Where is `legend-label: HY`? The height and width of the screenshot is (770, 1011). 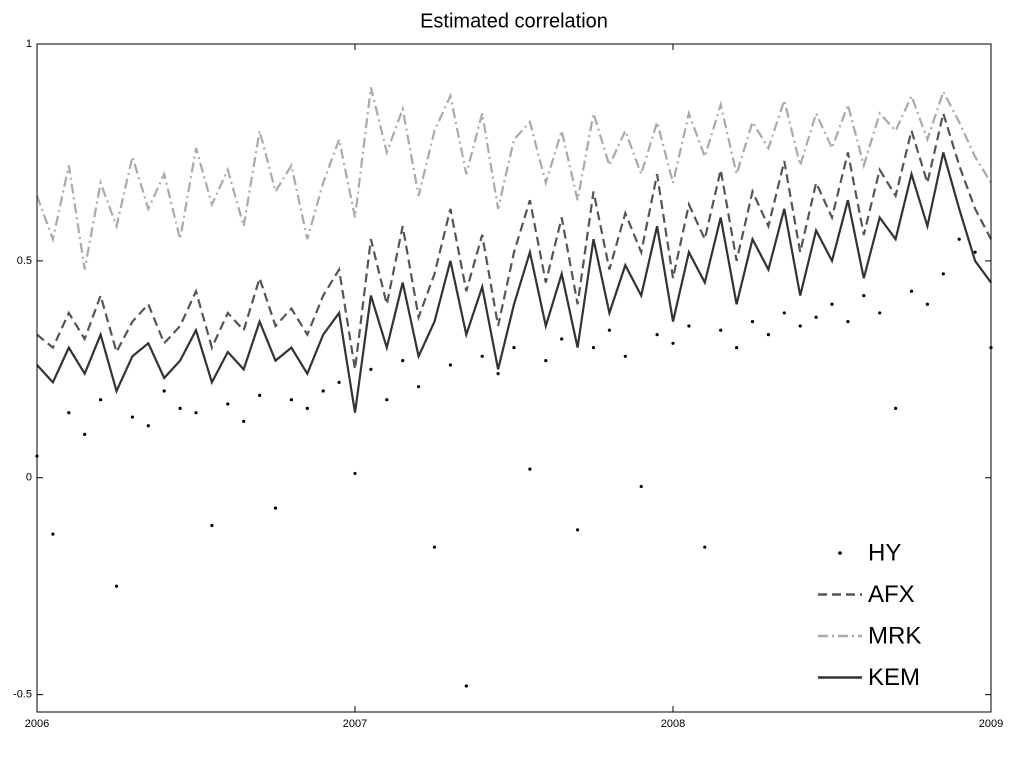 legend-label: HY is located at coordinates (884, 552).